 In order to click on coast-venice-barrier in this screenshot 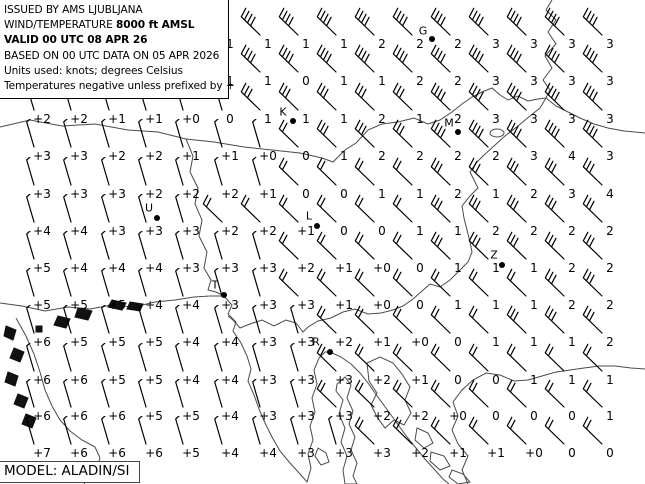, I will do `click(55, 382)`.